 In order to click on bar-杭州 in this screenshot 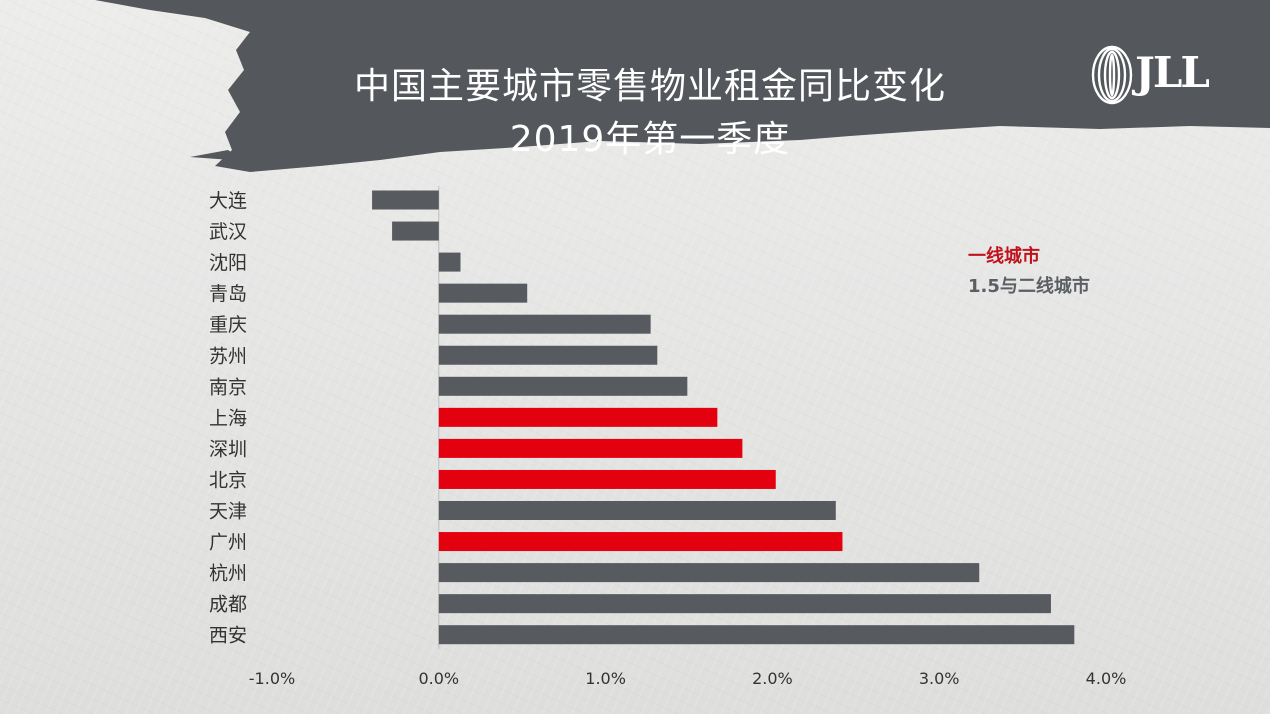, I will do `click(709, 573)`.